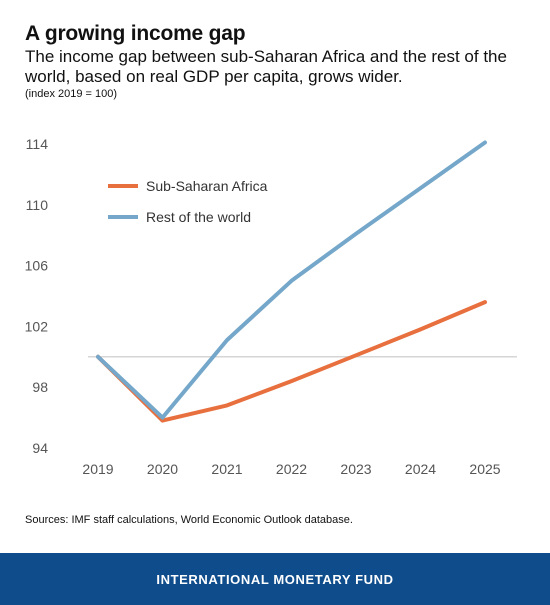  I want to click on x-tick-label: 2021, so click(226, 469).